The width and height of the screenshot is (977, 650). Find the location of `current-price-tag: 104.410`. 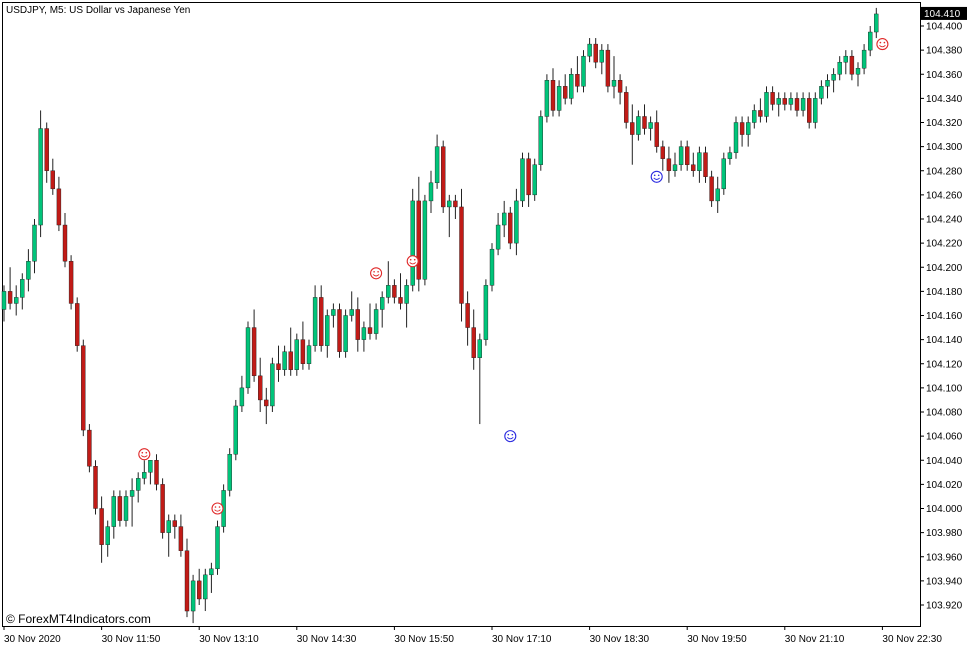

current-price-tag: 104.410 is located at coordinates (944, 13).